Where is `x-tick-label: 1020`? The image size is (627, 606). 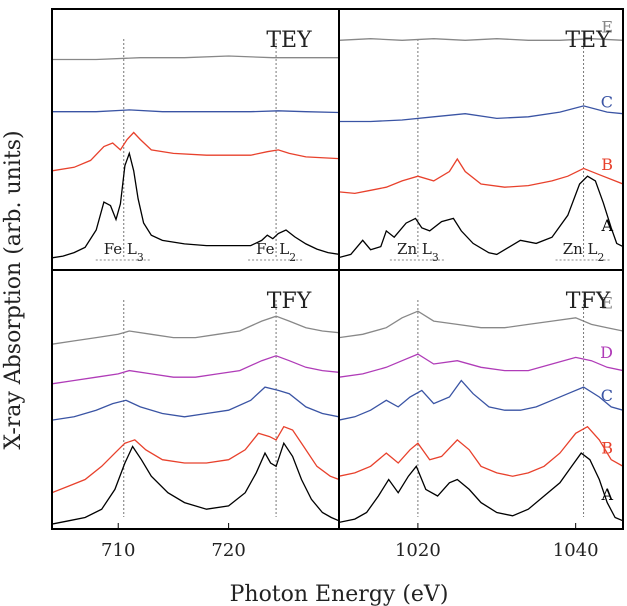
x-tick-label: 1020 is located at coordinates (418, 550).